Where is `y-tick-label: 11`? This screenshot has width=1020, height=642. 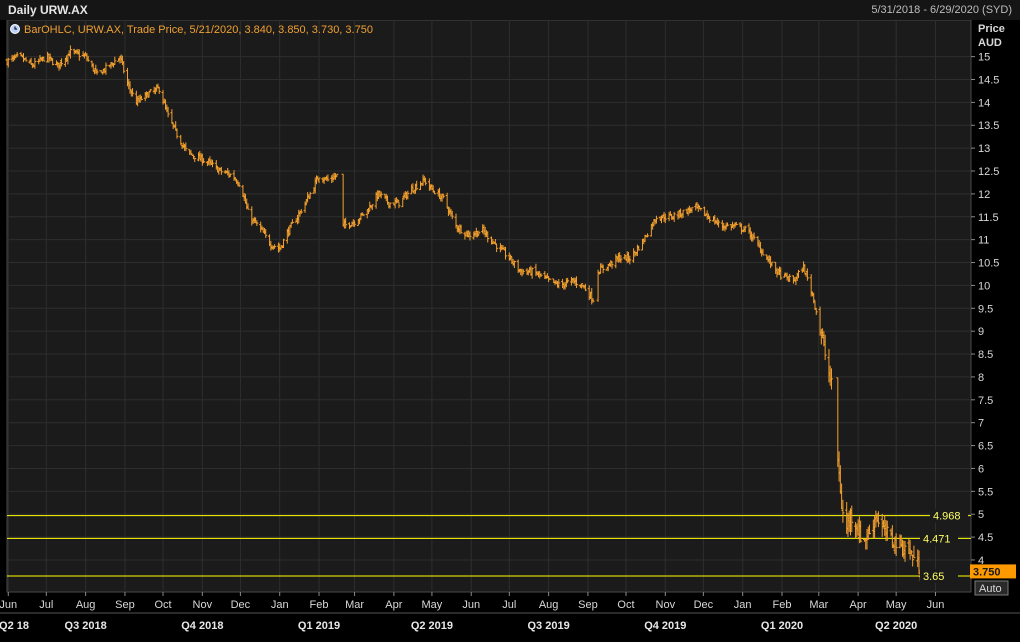
y-tick-label: 11 is located at coordinates (983, 241).